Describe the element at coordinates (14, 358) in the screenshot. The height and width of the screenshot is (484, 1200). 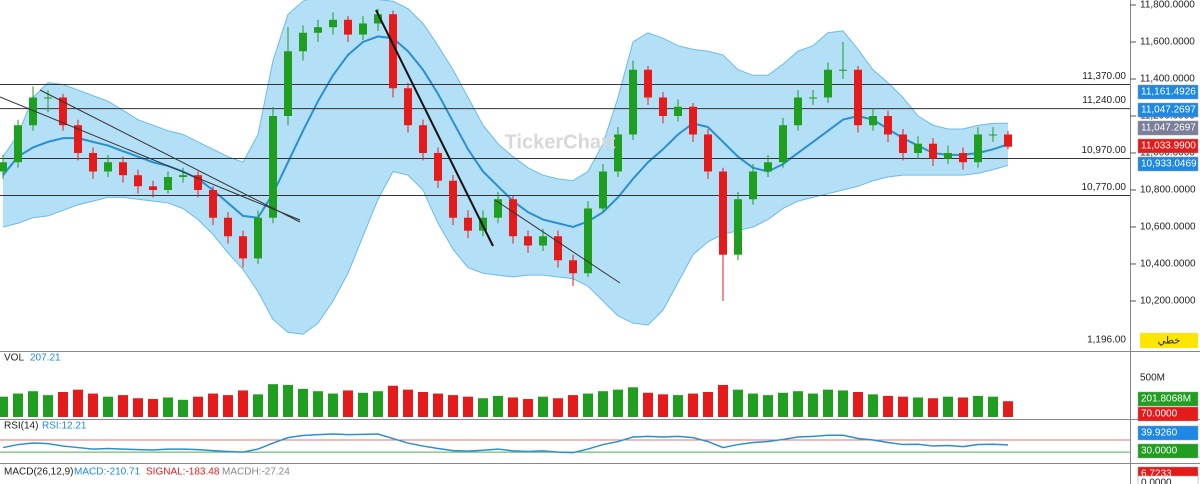
I see `panel-title: VOL` at that location.